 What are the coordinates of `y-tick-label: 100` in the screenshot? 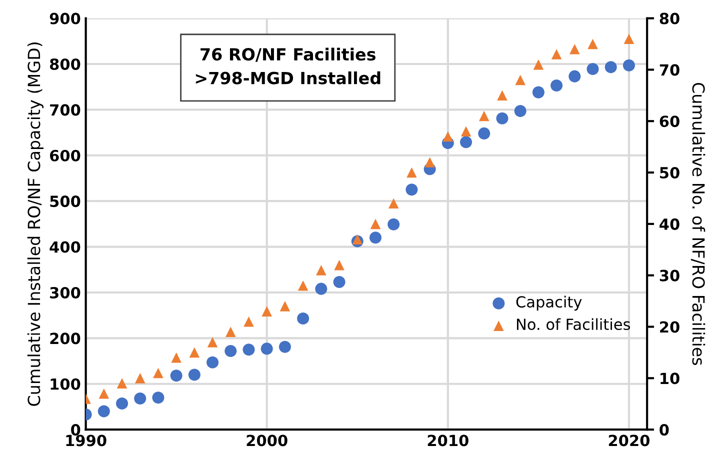 It's located at (65, 384).